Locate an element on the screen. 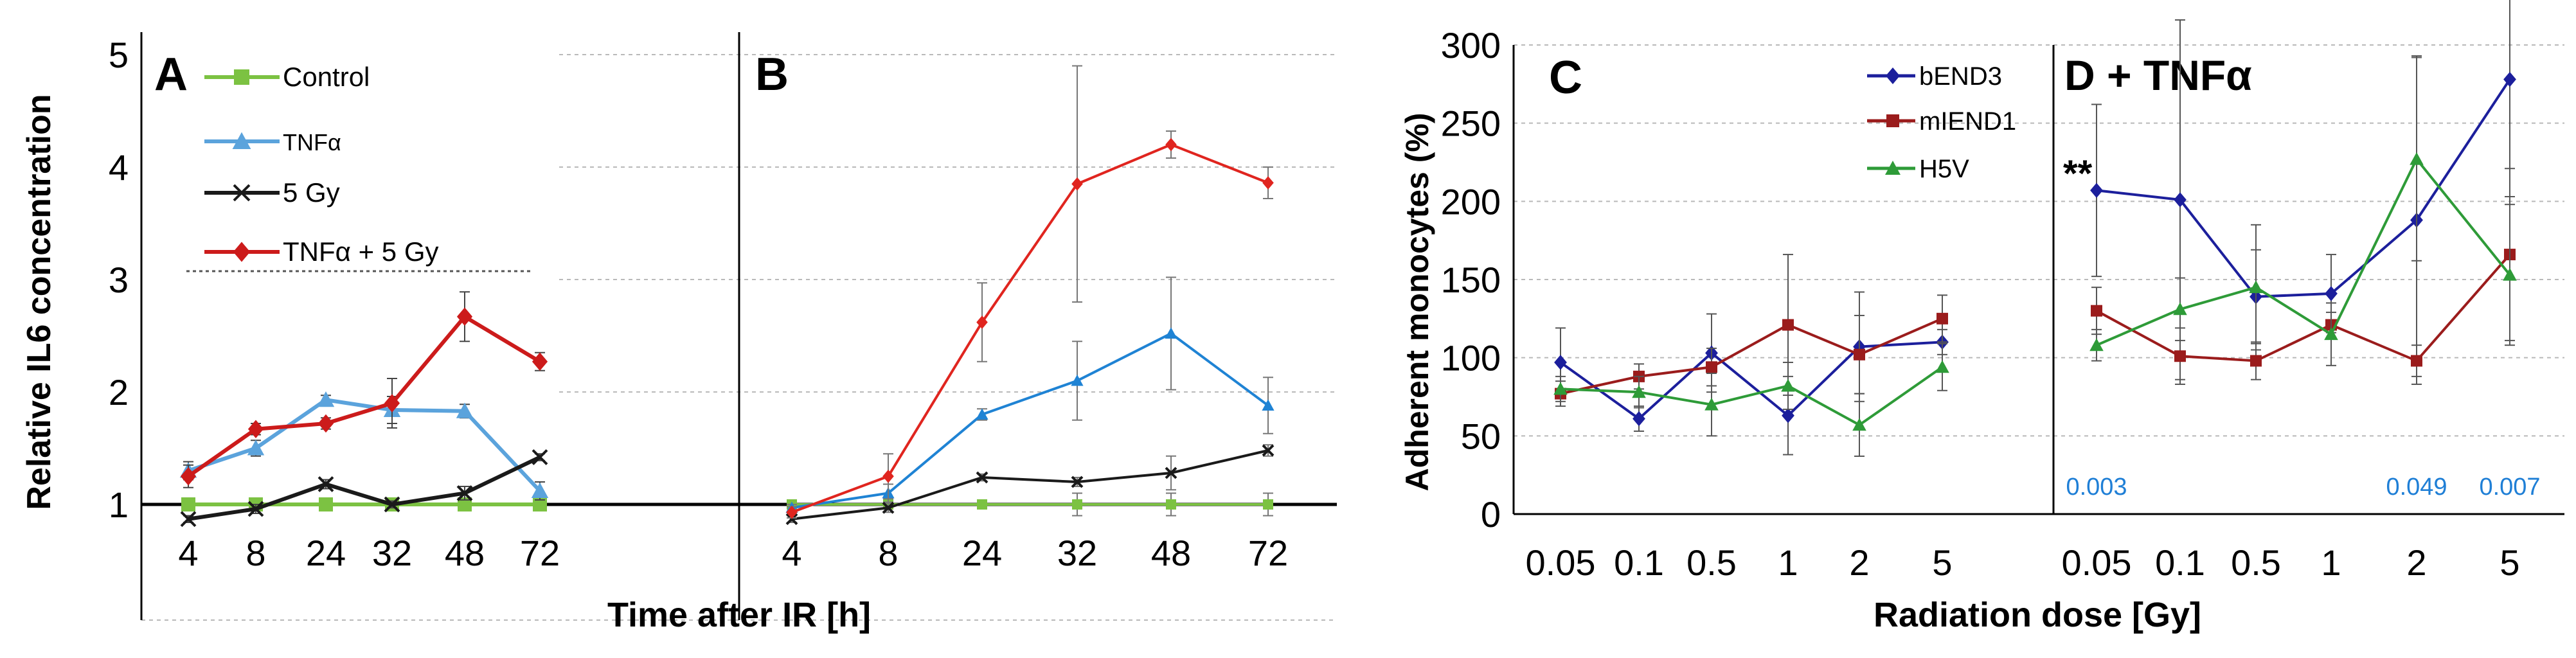 This screenshot has height=658, width=2576. panel-label-C: C is located at coordinates (1565, 77).